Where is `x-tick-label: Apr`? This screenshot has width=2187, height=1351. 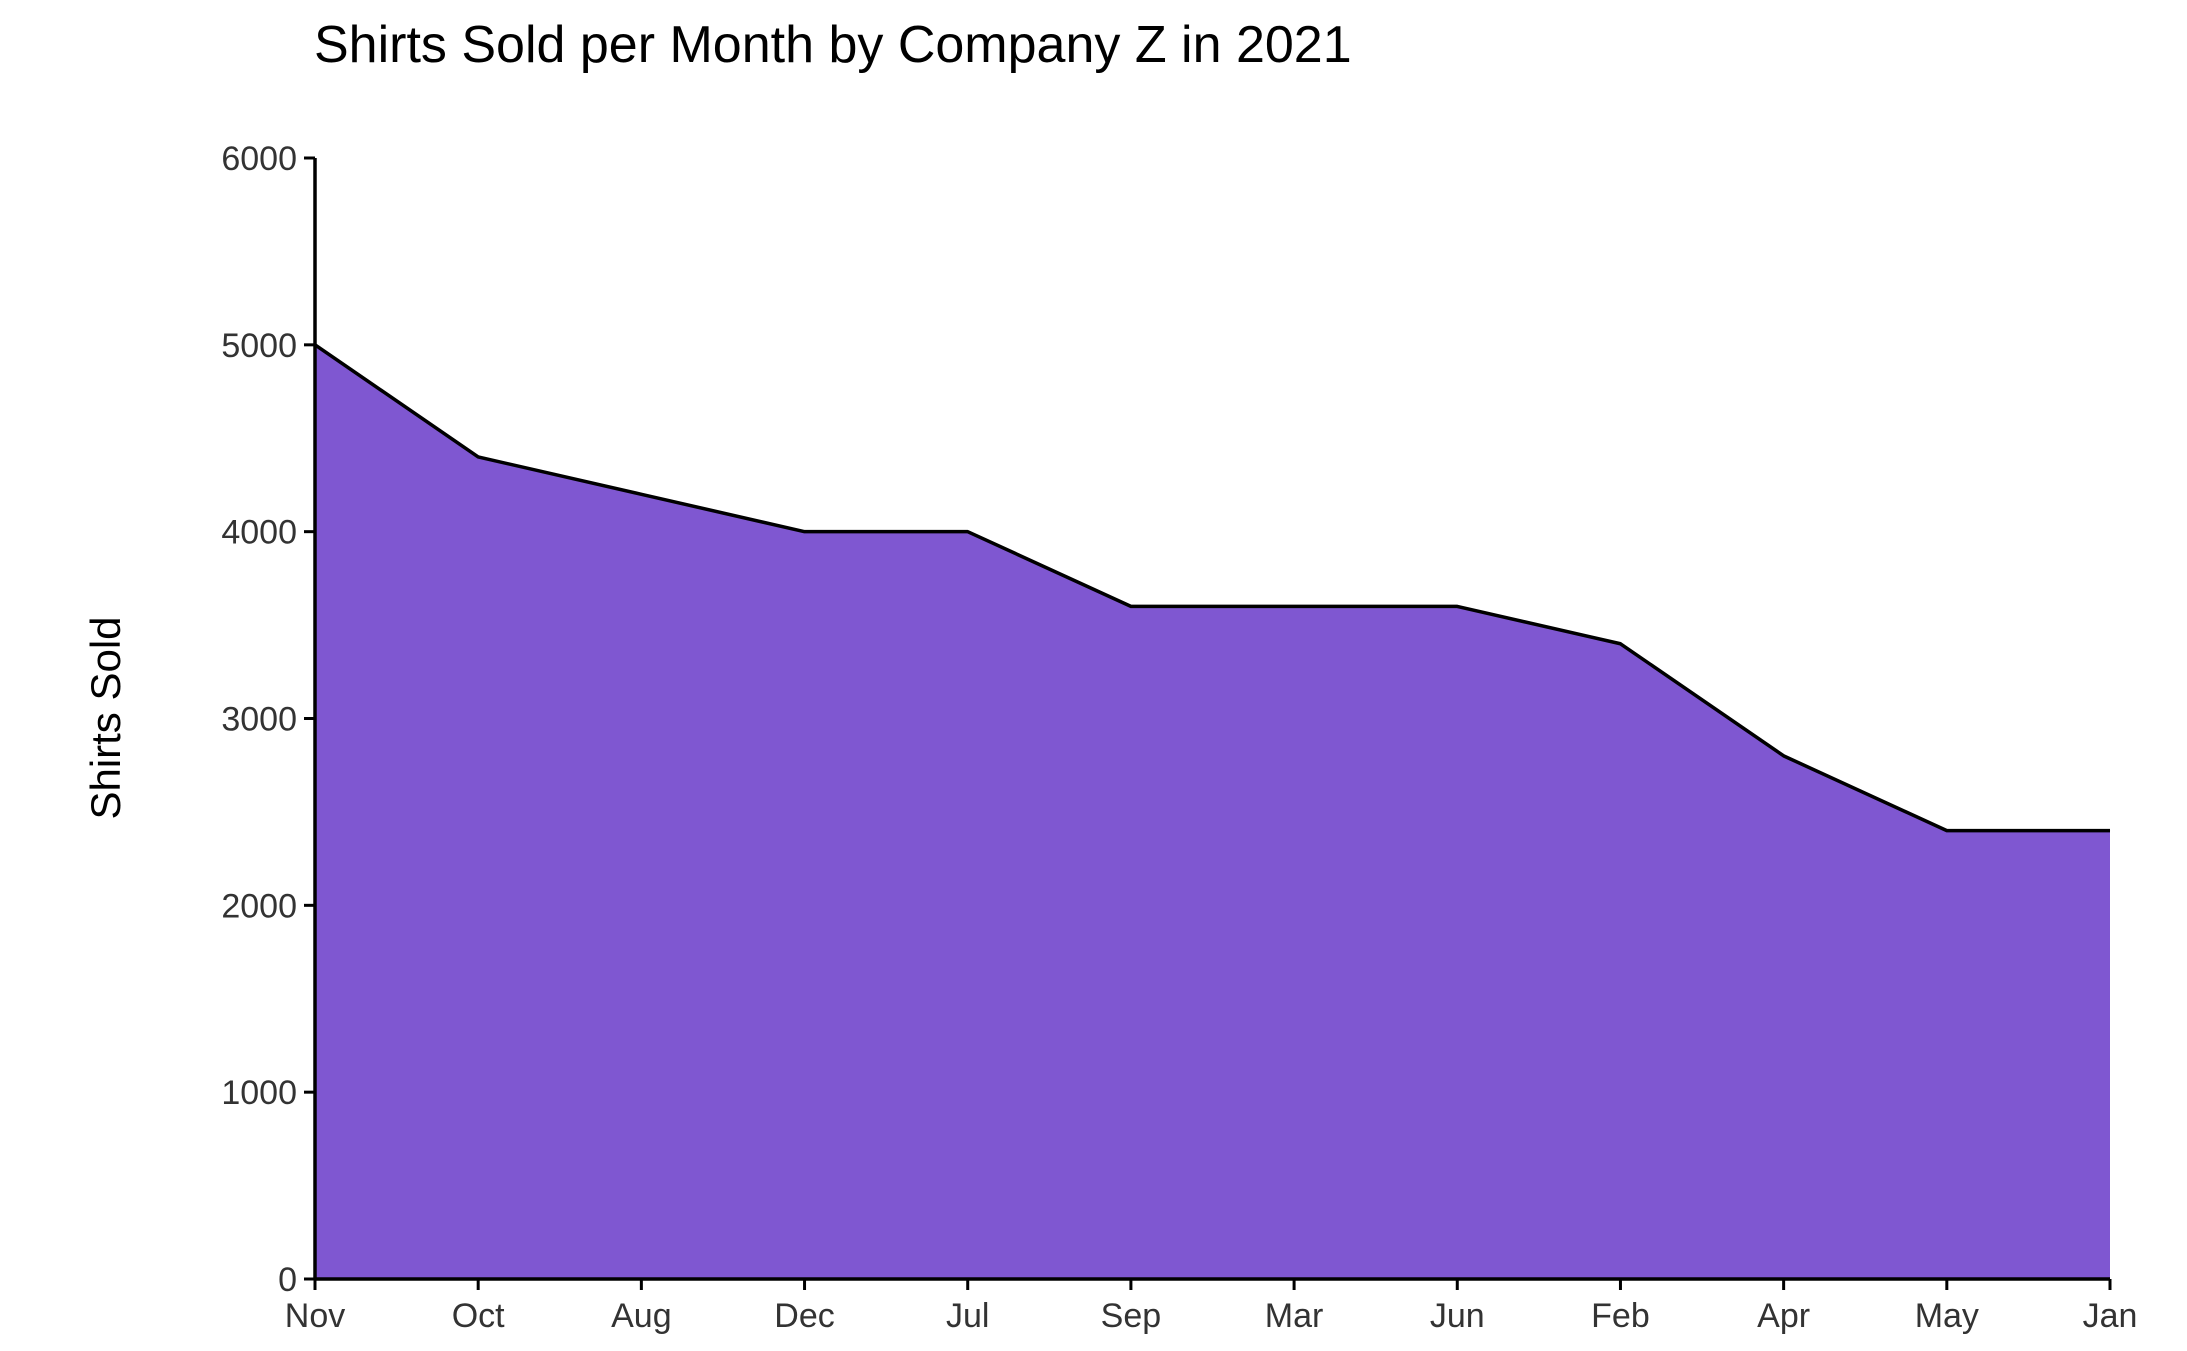 x-tick-label: Apr is located at coordinates (1783, 1316).